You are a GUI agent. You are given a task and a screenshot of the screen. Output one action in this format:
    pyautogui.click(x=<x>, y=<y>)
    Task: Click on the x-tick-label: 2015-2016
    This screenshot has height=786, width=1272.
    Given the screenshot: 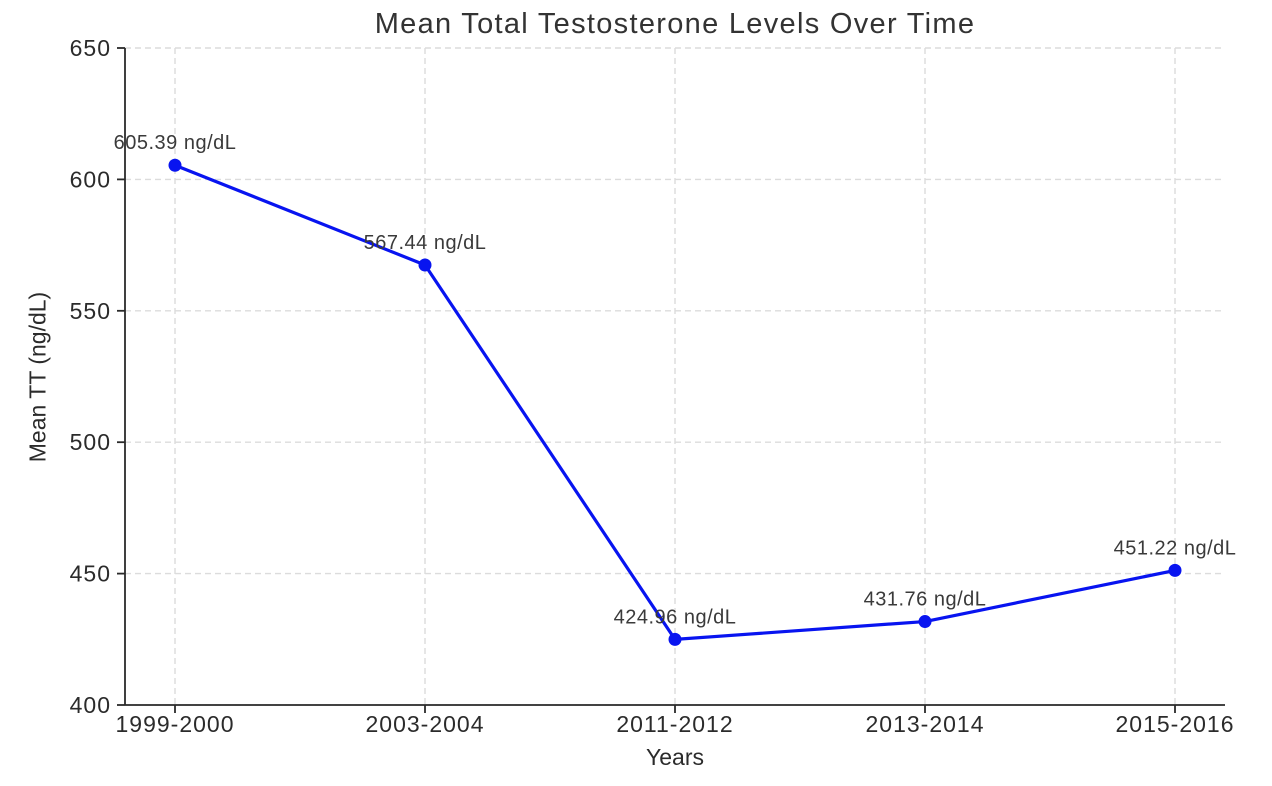 What is the action you would take?
    pyautogui.click(x=1175, y=724)
    